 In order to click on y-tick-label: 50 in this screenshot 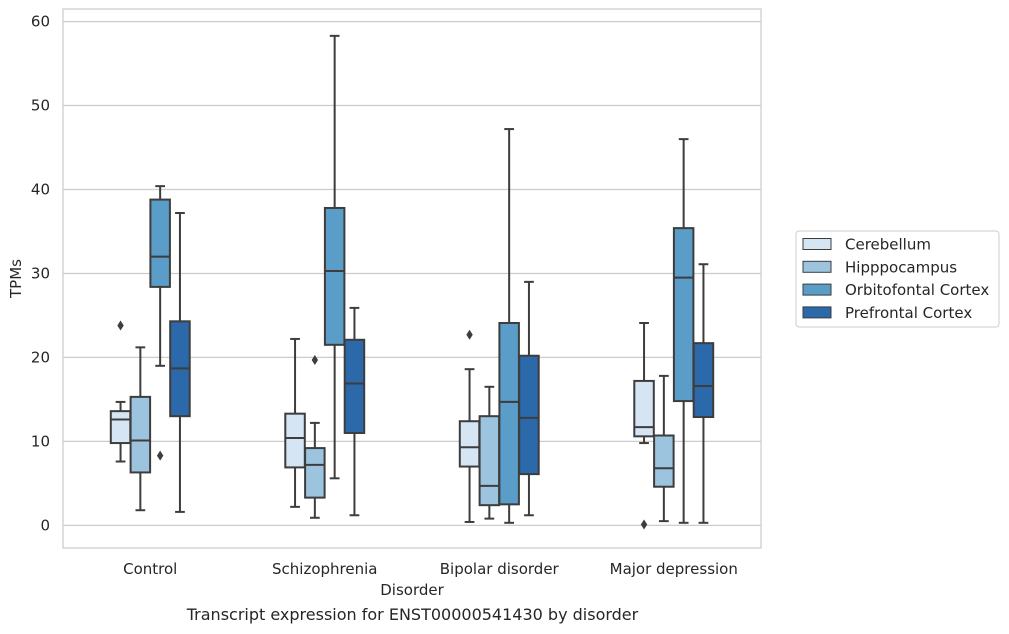, I will do `click(40, 106)`.